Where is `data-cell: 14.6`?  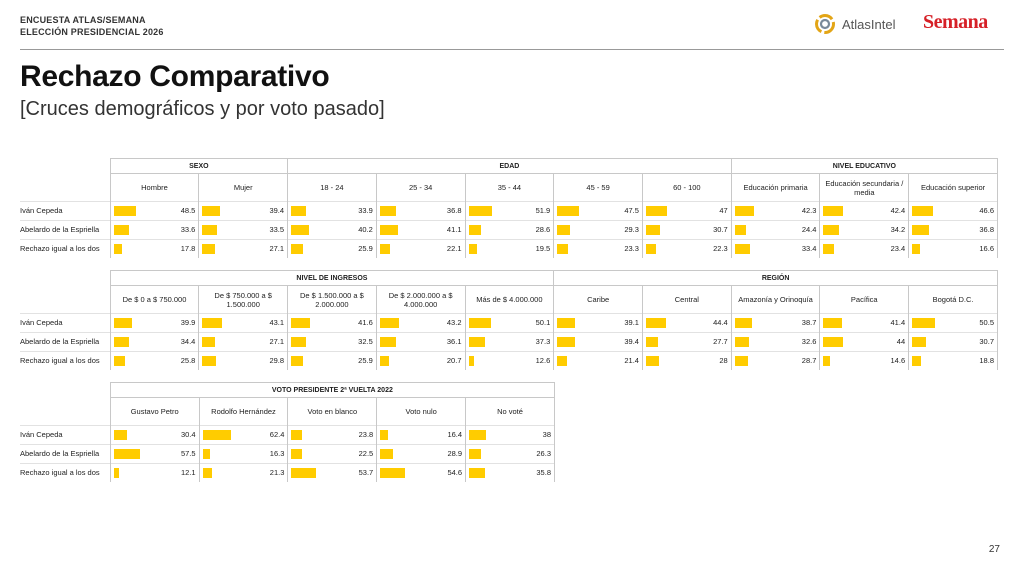
data-cell: 14.6 is located at coordinates (864, 360).